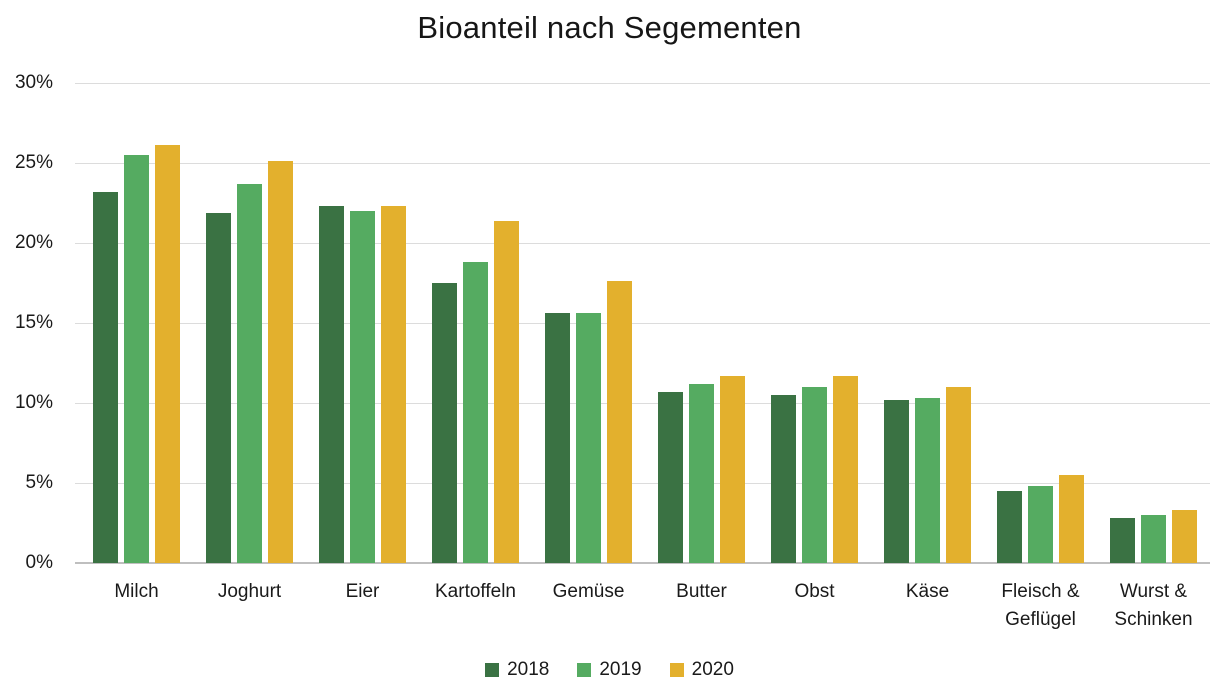  I want to click on x-tick-label-8: Käse, so click(927, 591).